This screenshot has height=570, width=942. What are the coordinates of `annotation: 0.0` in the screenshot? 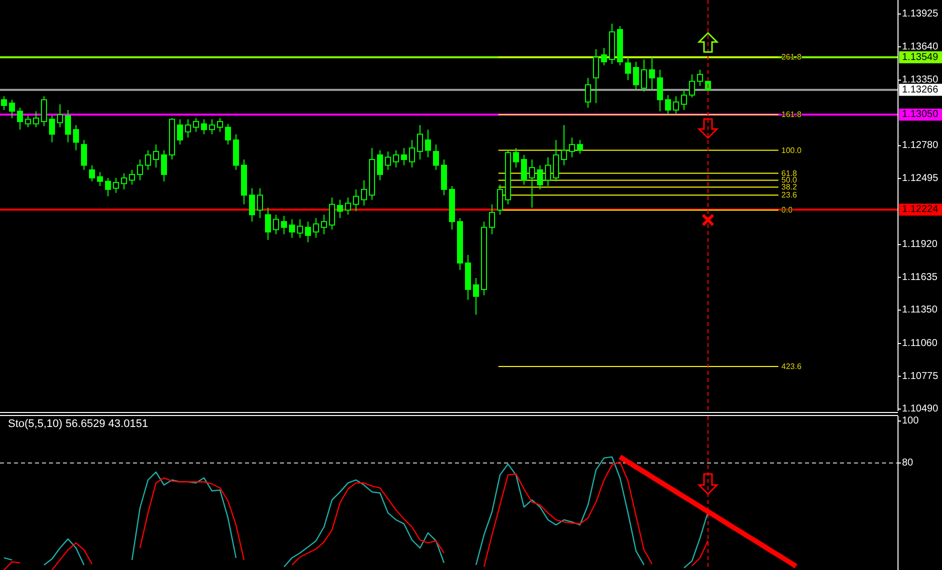 It's located at (787, 210).